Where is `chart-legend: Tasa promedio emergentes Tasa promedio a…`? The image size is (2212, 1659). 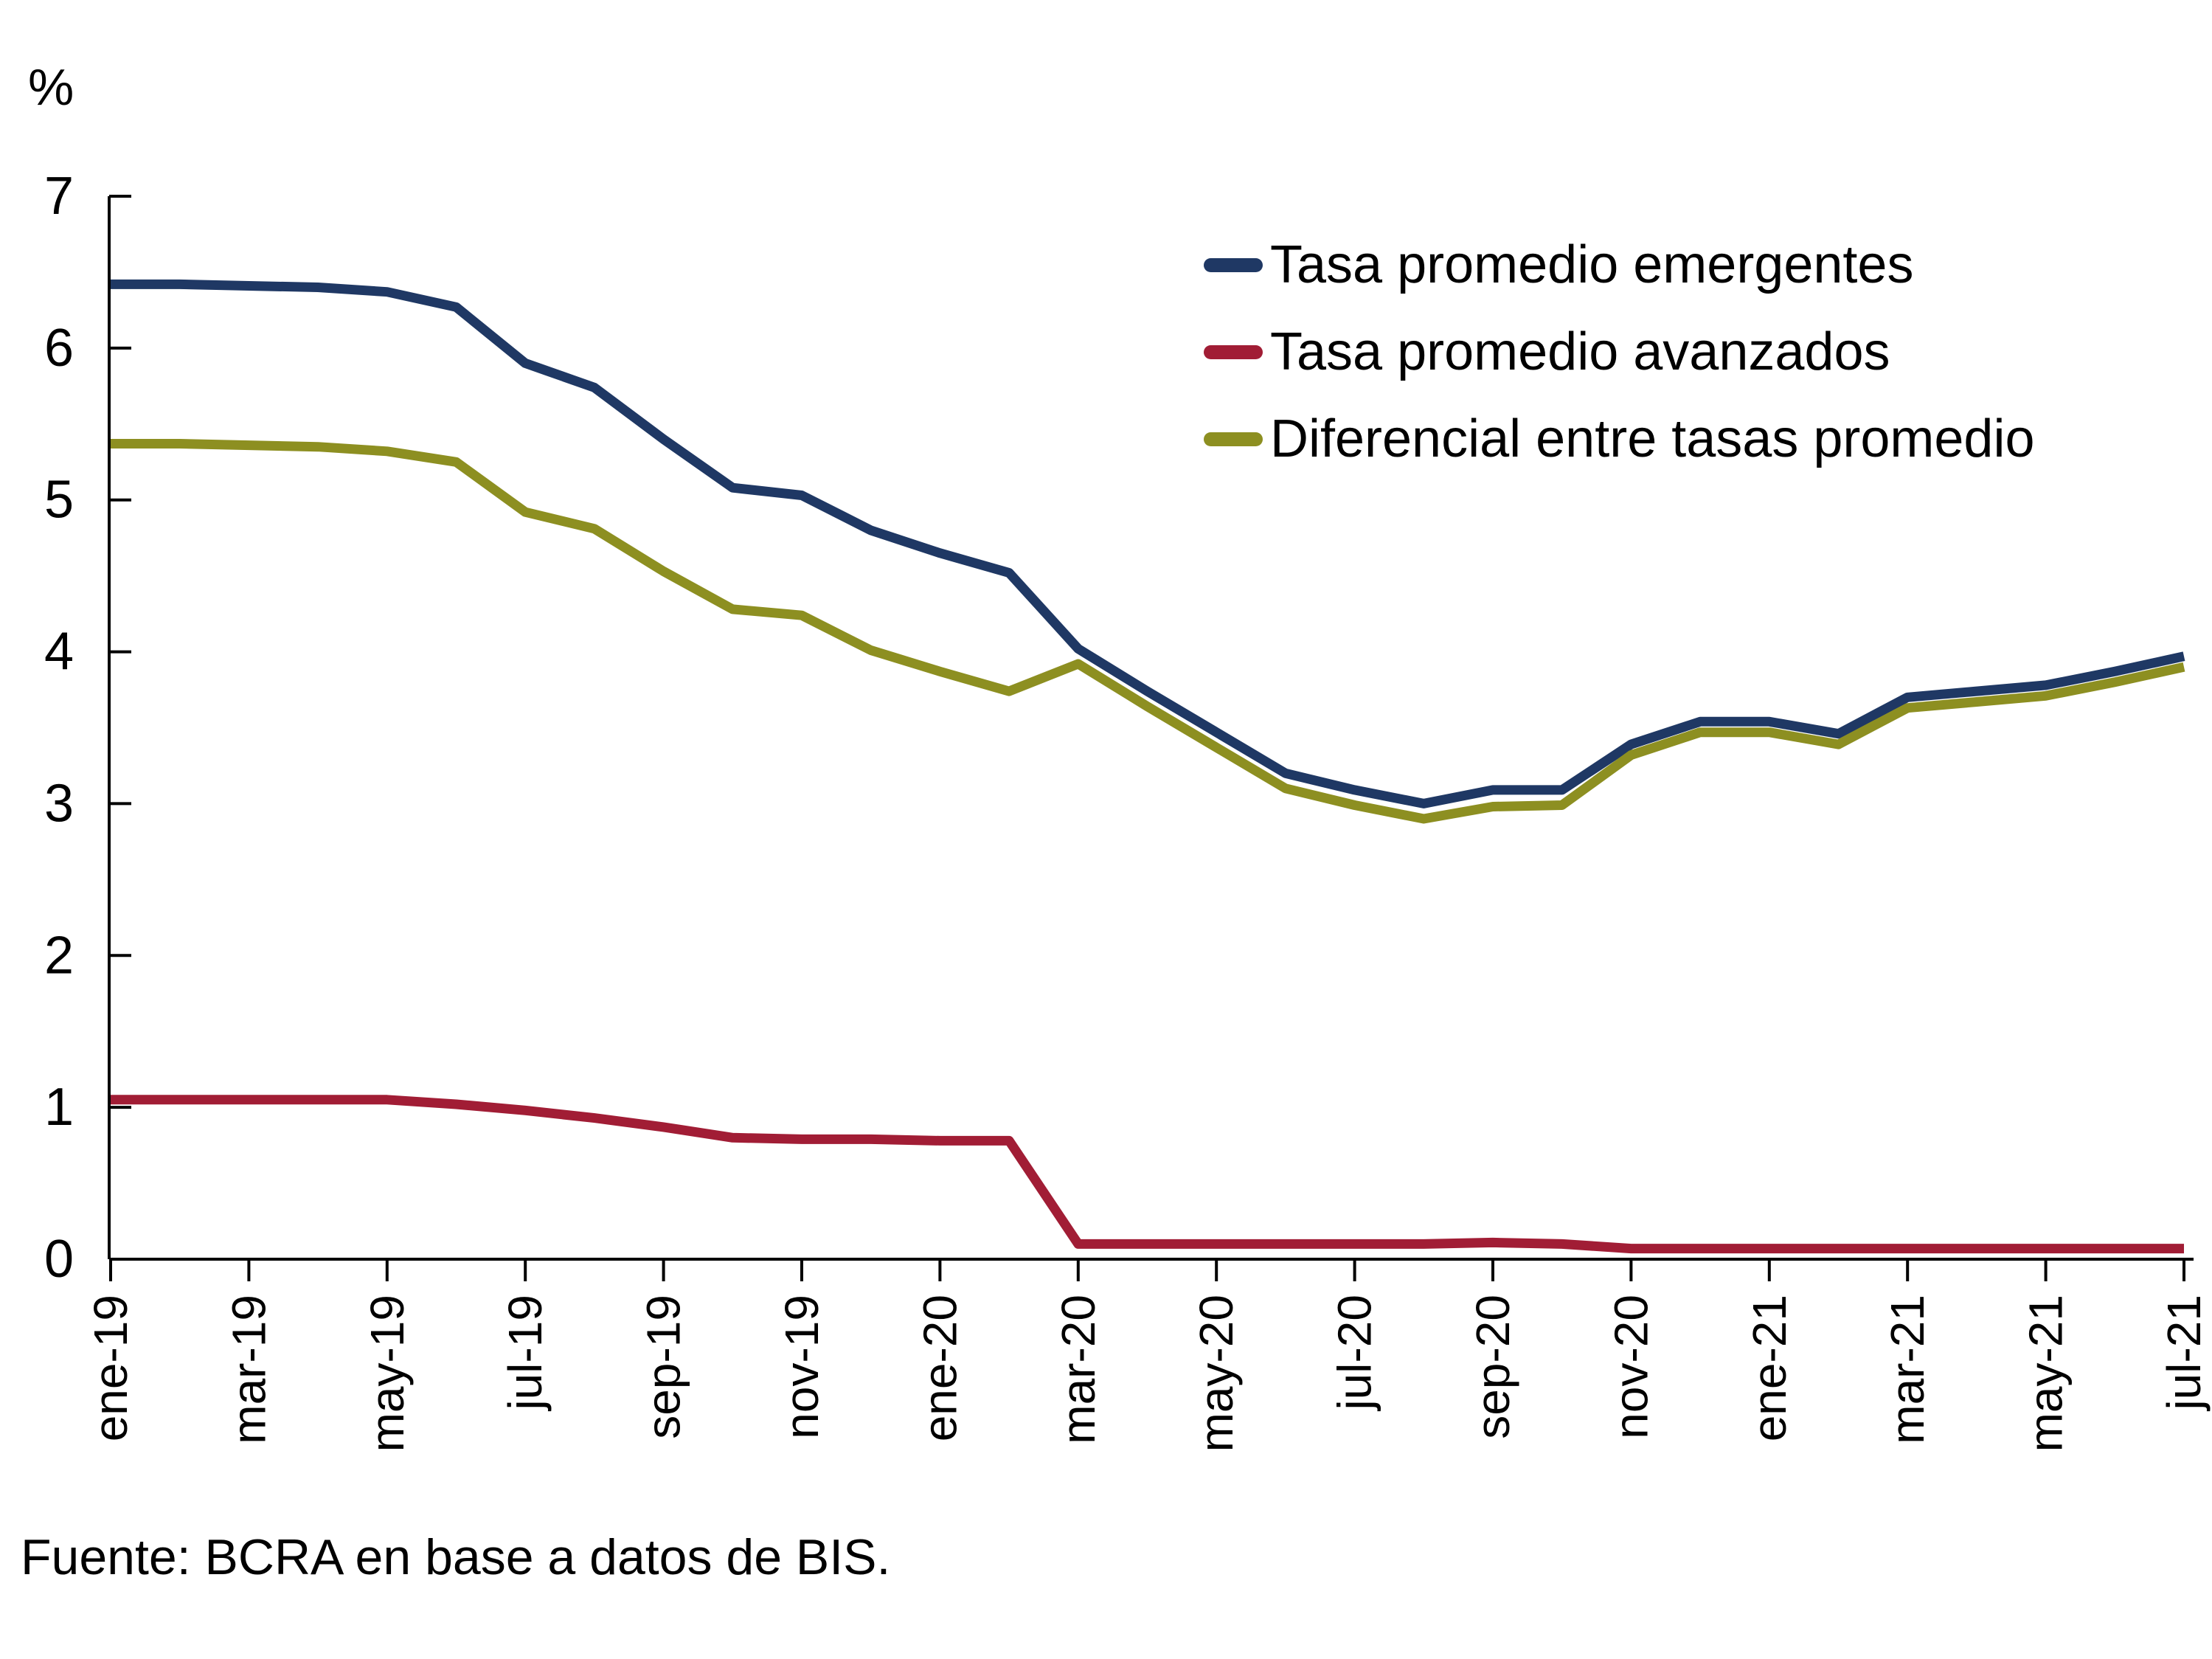
chart-legend: Tasa promedio emergentes Tasa promedio a… is located at coordinates (1620, 351).